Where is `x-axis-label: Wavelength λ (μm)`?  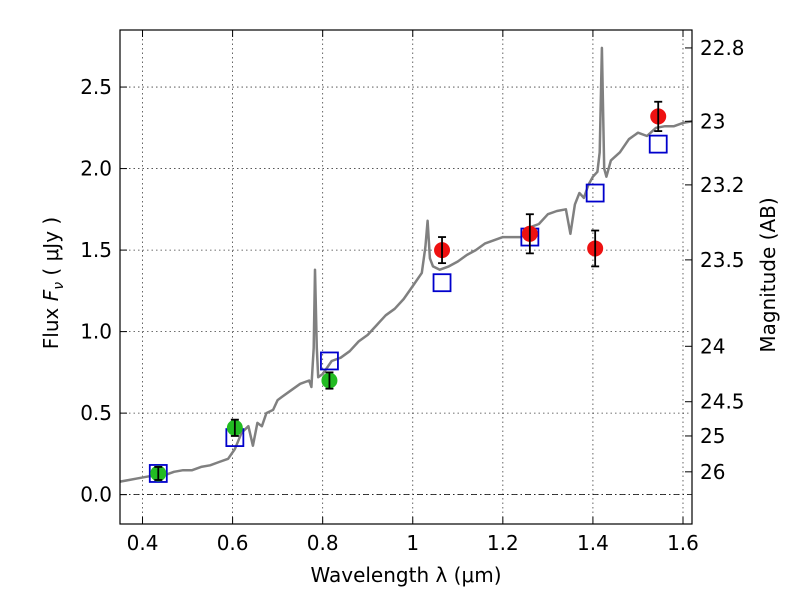 x-axis-label: Wavelength λ (μm) is located at coordinates (405, 575).